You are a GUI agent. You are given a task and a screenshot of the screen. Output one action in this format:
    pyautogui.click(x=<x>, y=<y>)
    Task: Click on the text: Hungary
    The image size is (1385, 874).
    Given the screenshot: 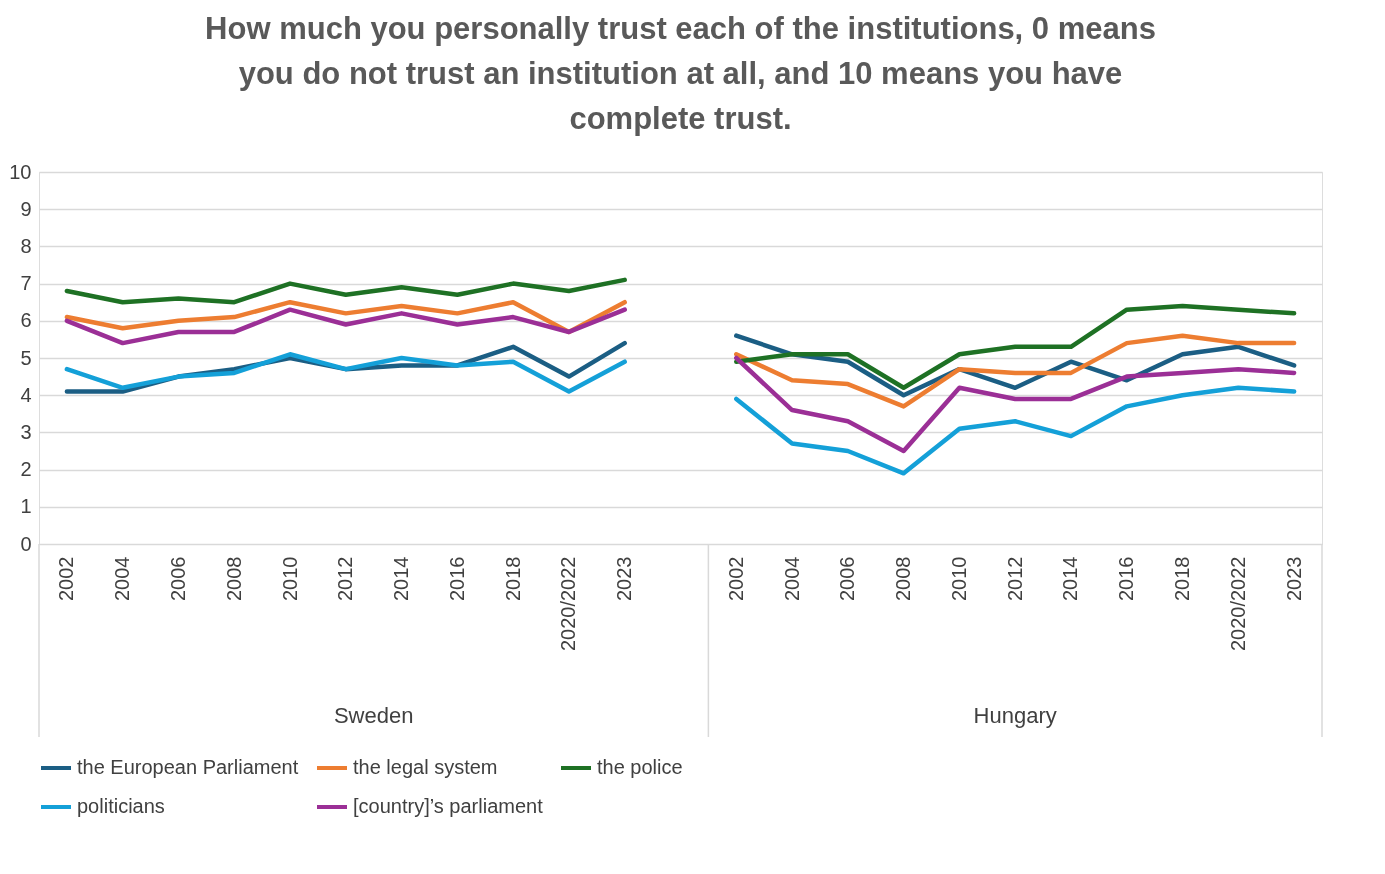 What is the action you would take?
    pyautogui.click(x=1015, y=715)
    